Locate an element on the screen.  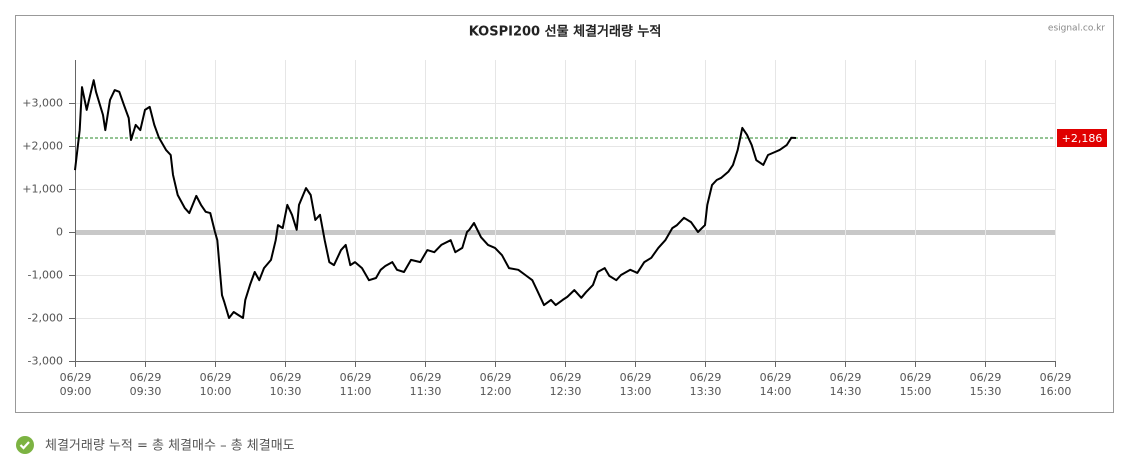
y-tick-label: +1,000 is located at coordinates (42, 189).